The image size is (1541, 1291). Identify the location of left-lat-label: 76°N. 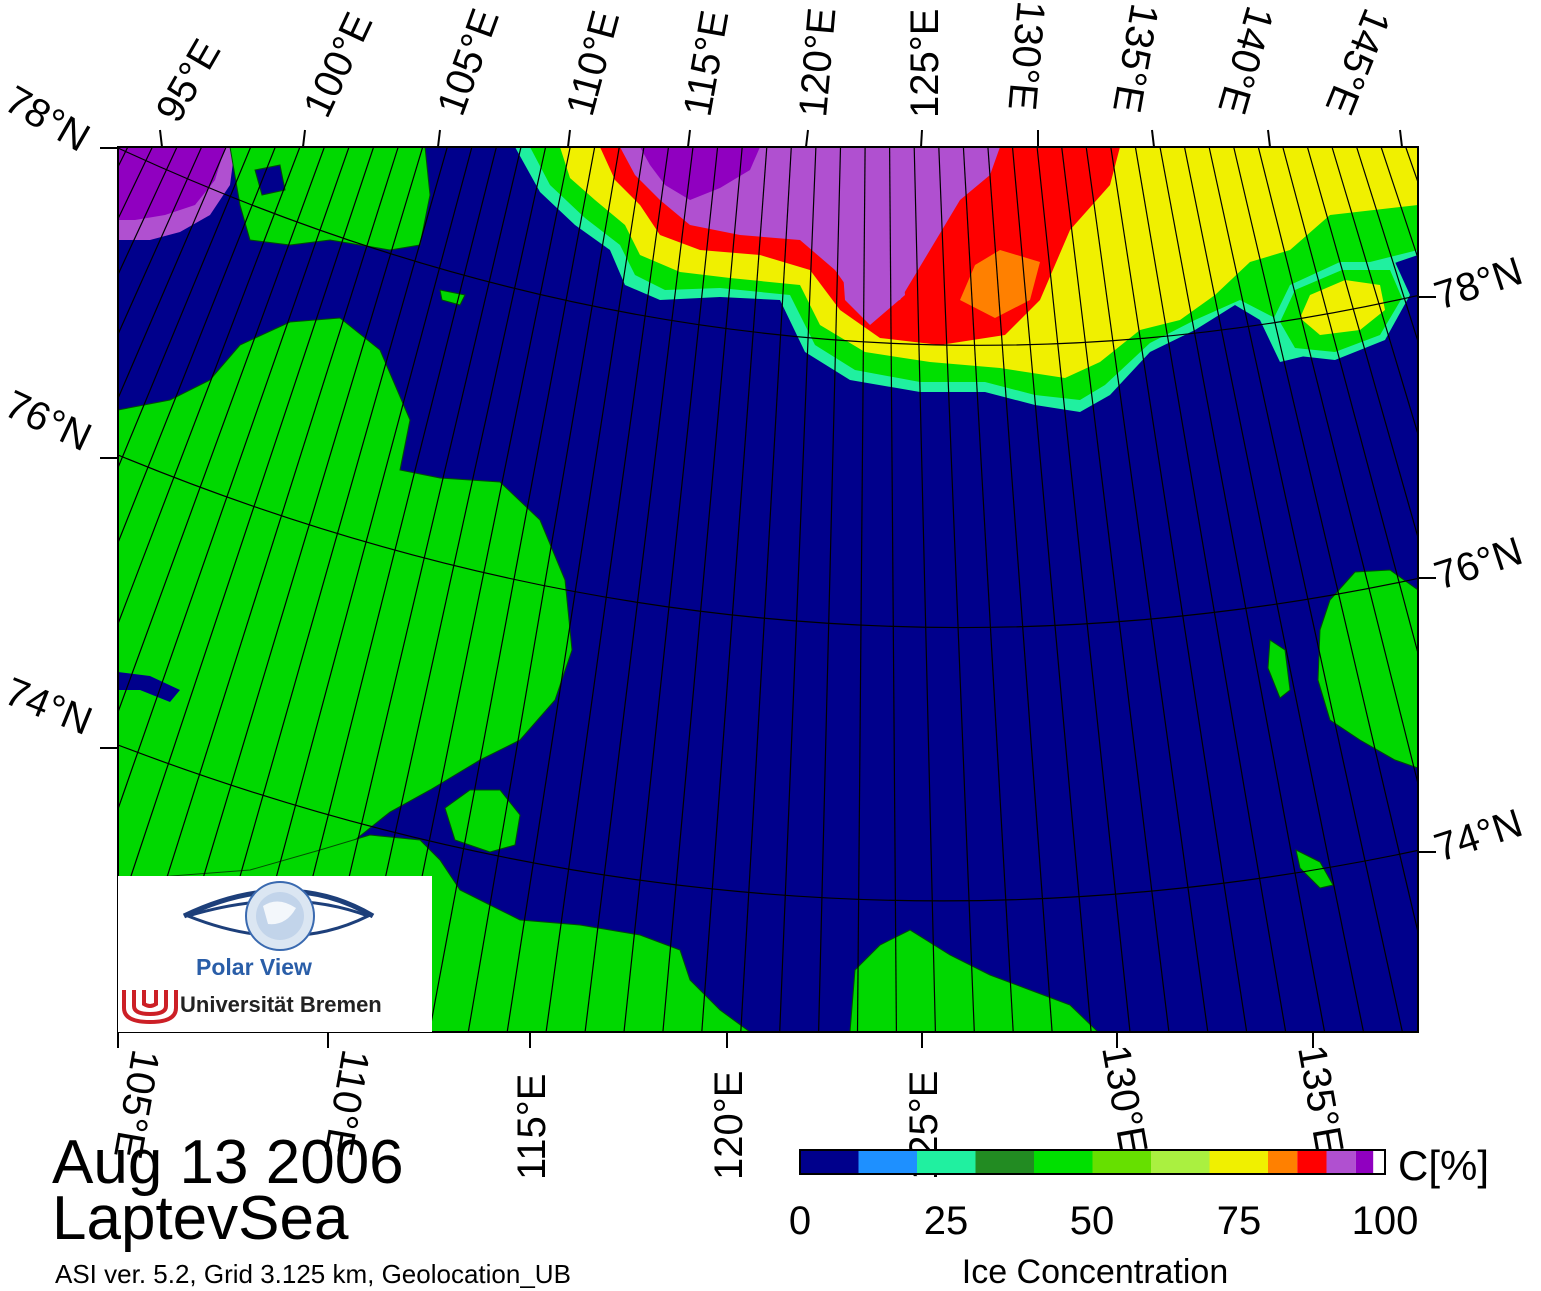
(49, 421).